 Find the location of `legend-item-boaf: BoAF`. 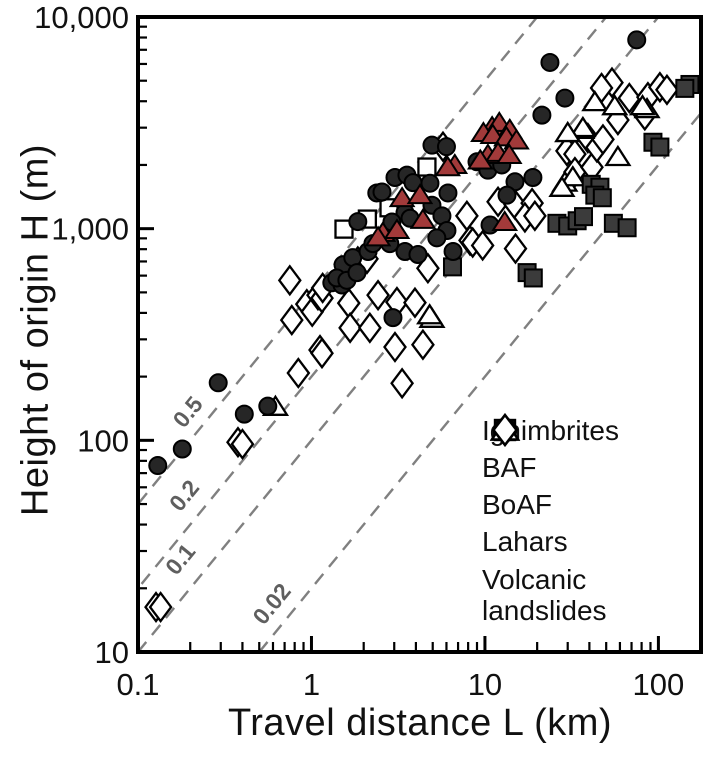

legend-item-boaf: BoAF is located at coordinates (598, 469).